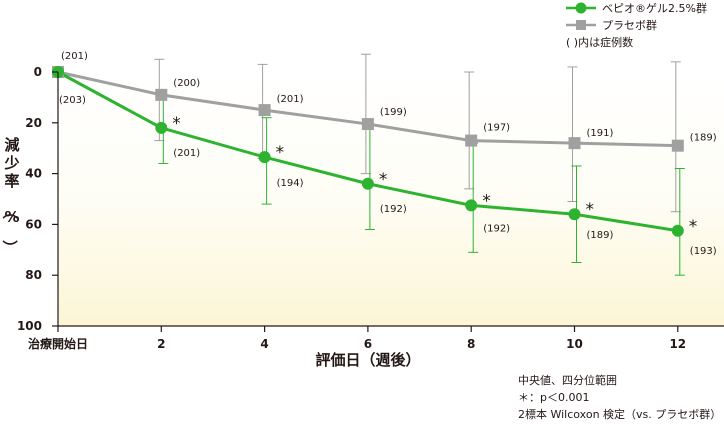 The image size is (724, 424). I want to click on legend: ベピオ®ゲル2.5%群 プラセボ群 ( )内は症例数, so click(636, 25).